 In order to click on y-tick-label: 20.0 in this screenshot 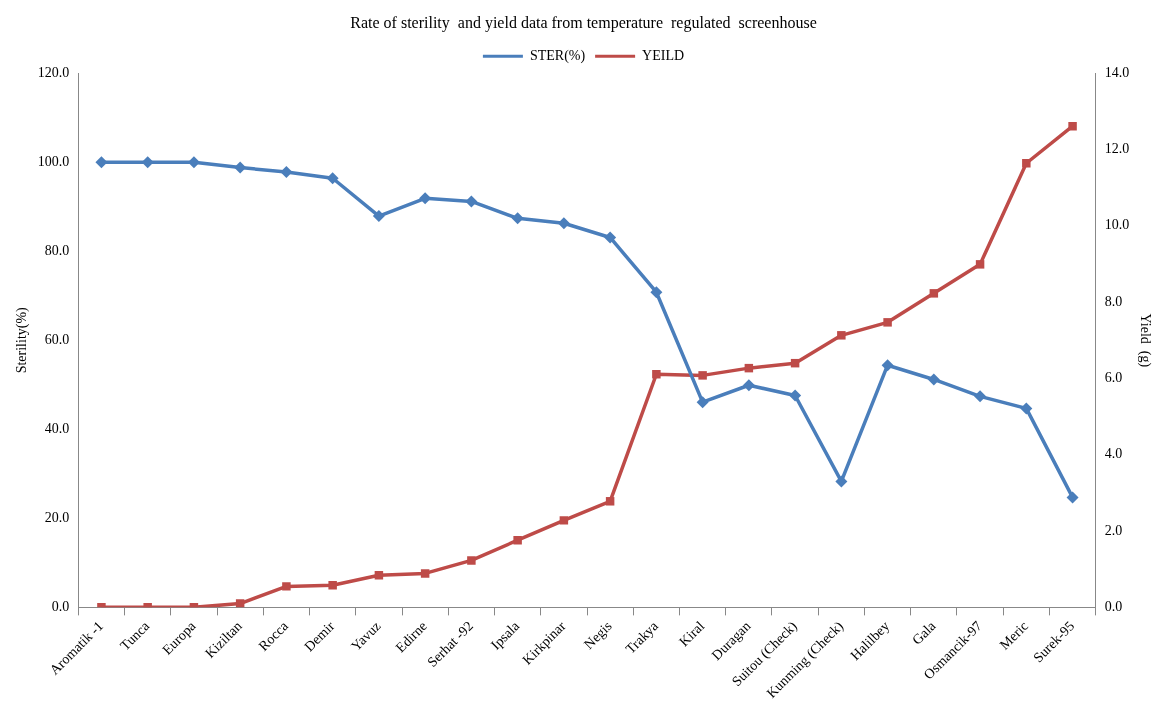, I will do `click(57, 518)`.